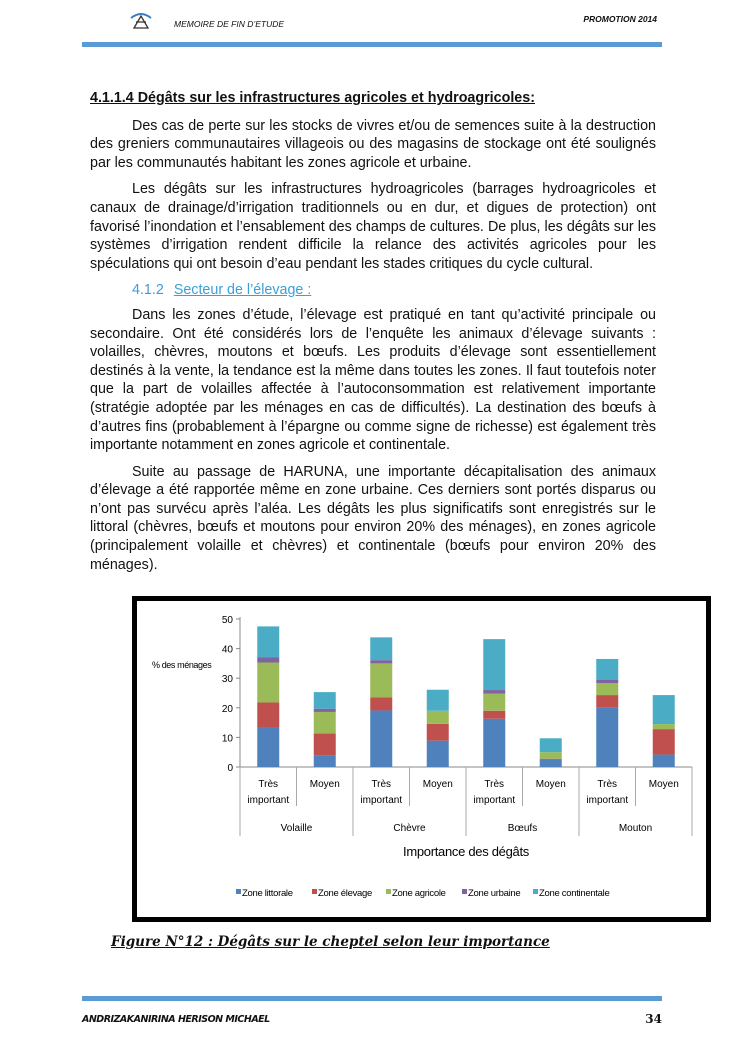  Describe the element at coordinates (176, 1019) in the screenshot. I see `footer-author: ANDRIZAKANIRINA HERISON MICHAEL` at that location.